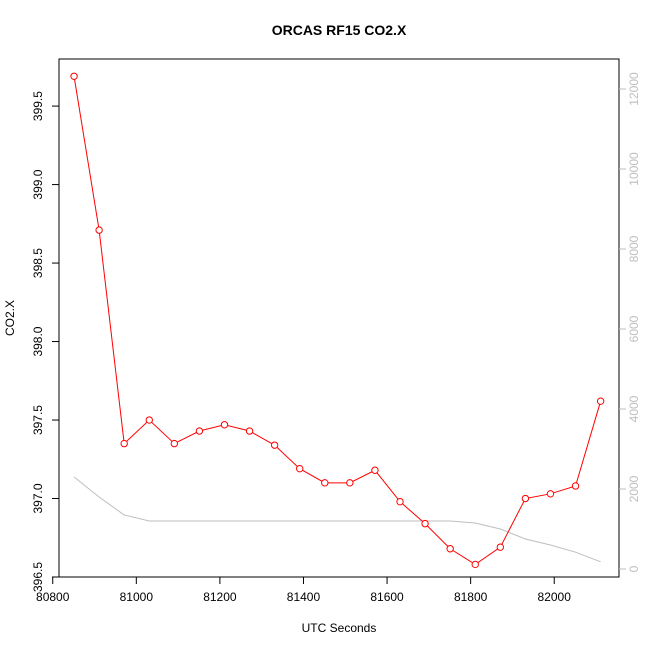 The height and width of the screenshot is (650, 650). I want to click on x-tick-label: 80800, so click(53, 597).